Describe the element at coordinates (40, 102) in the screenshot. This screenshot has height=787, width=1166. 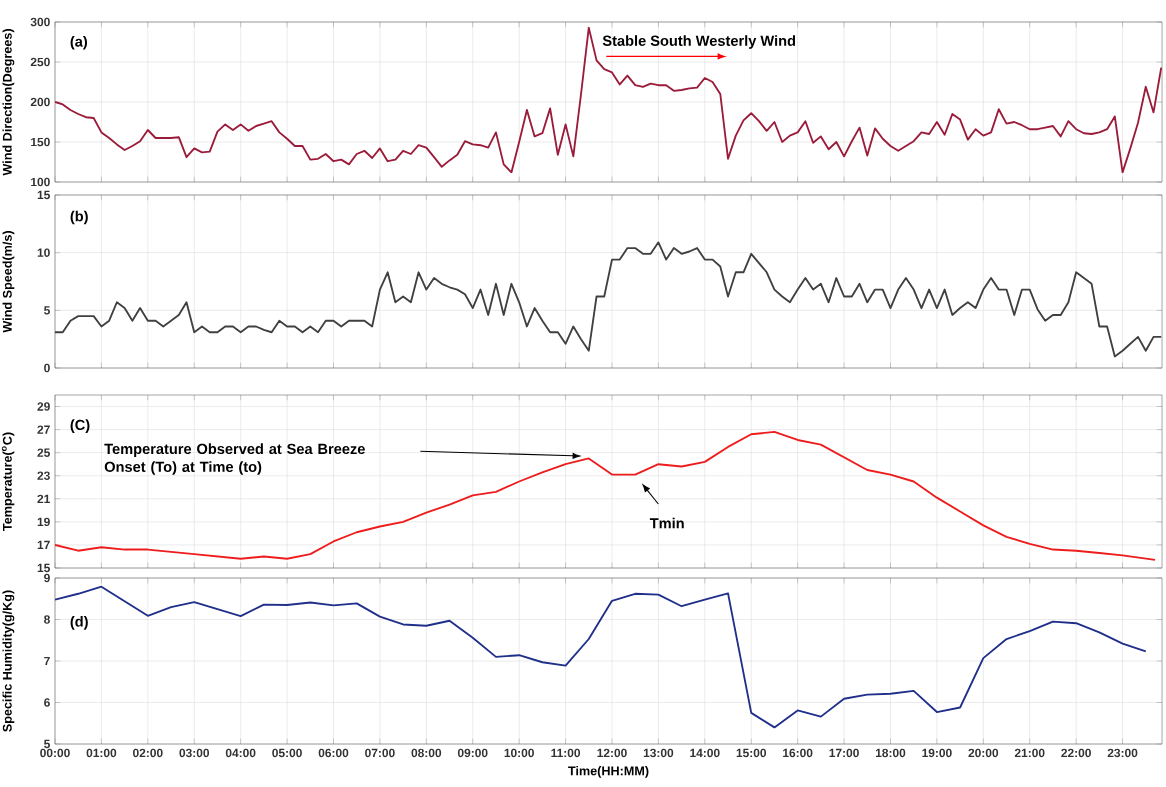
I see `y-tick-label: 200` at that location.